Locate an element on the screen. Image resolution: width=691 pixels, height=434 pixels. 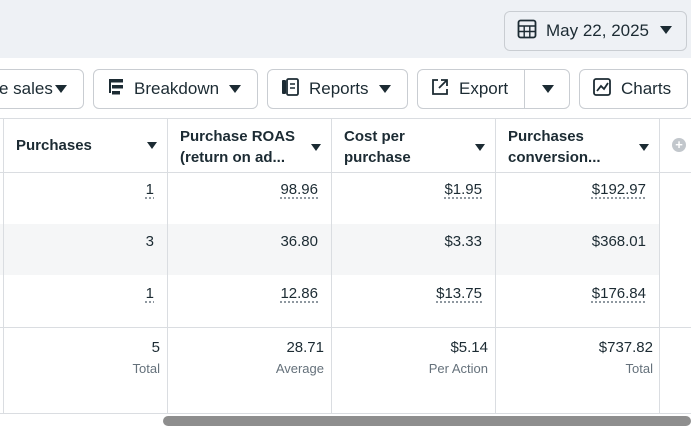
date-range-picker: May 22, 2025 is located at coordinates (595, 31).